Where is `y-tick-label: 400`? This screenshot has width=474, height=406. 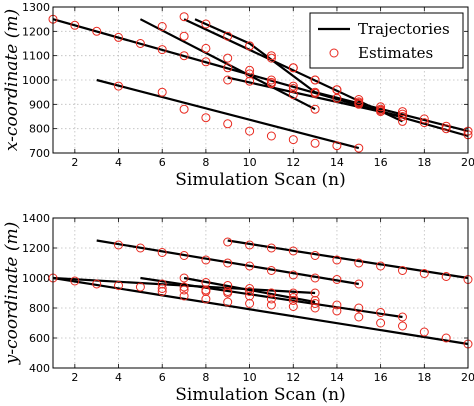 y-tick-label: 400 is located at coordinates (39, 368).